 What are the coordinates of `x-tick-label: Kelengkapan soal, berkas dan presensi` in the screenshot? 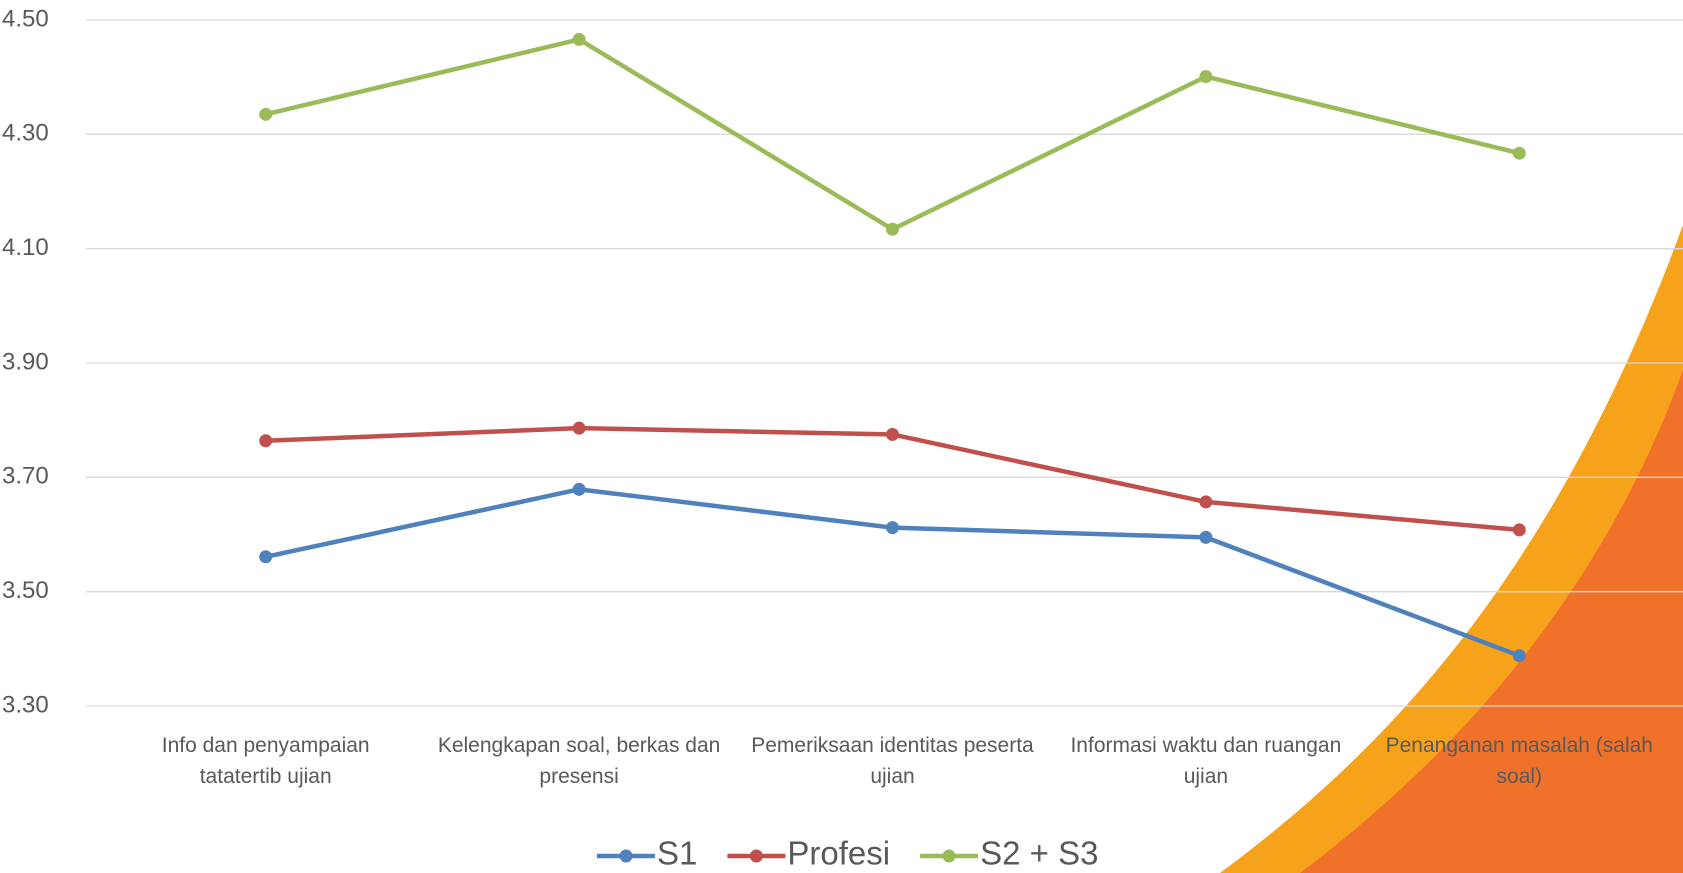 It's located at (579, 761).